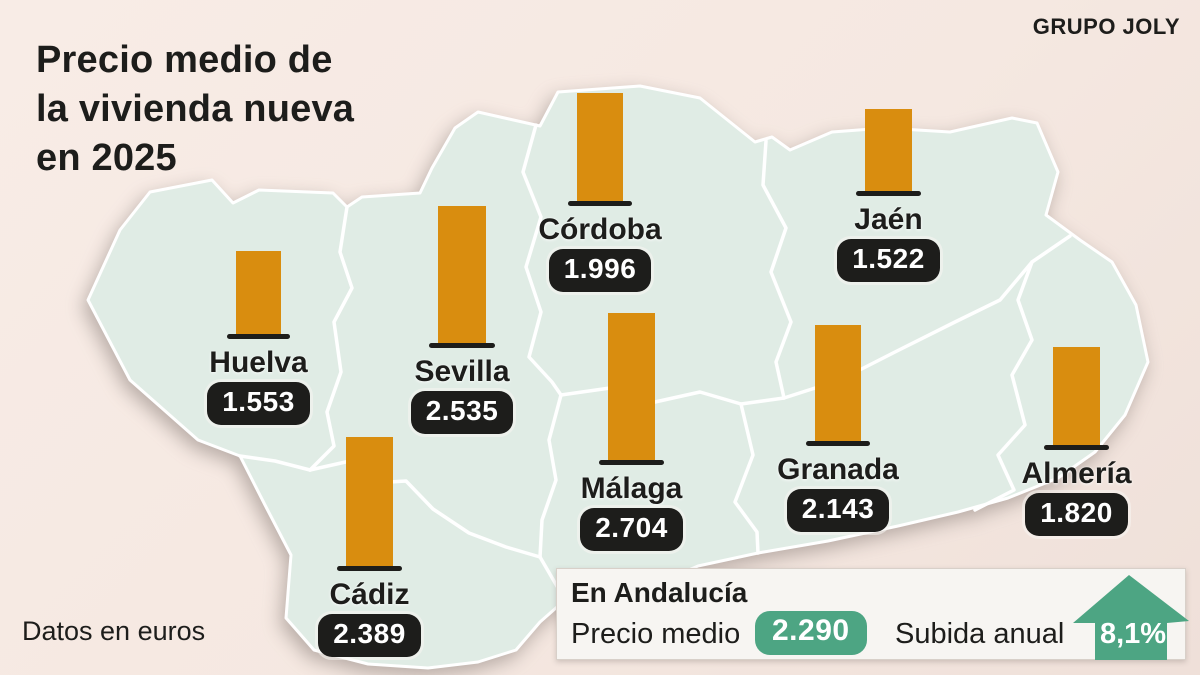  I want to click on province-name: Huelva, so click(258, 362).